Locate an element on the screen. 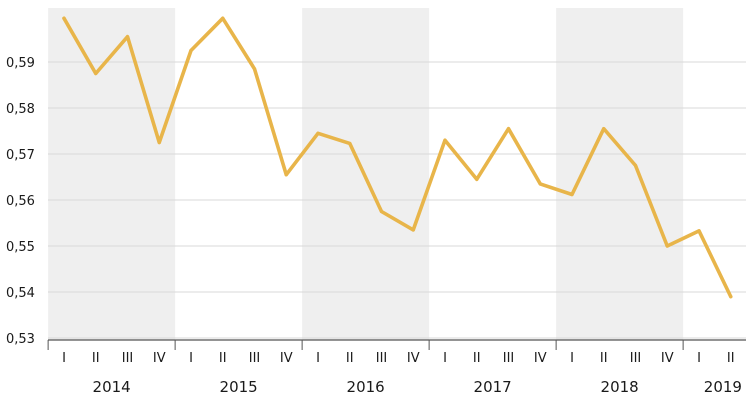 The height and width of the screenshot is (400, 748). y-tick-label: 0,55 is located at coordinates (20, 247).